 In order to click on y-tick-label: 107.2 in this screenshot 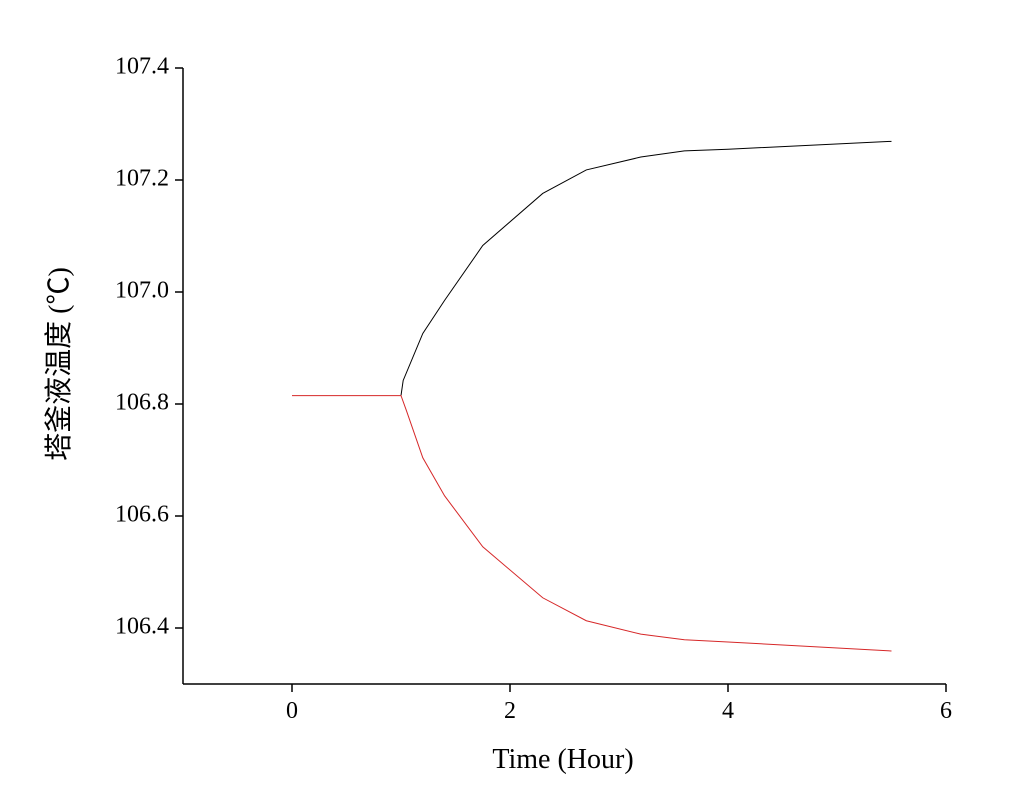, I will do `click(142, 179)`.